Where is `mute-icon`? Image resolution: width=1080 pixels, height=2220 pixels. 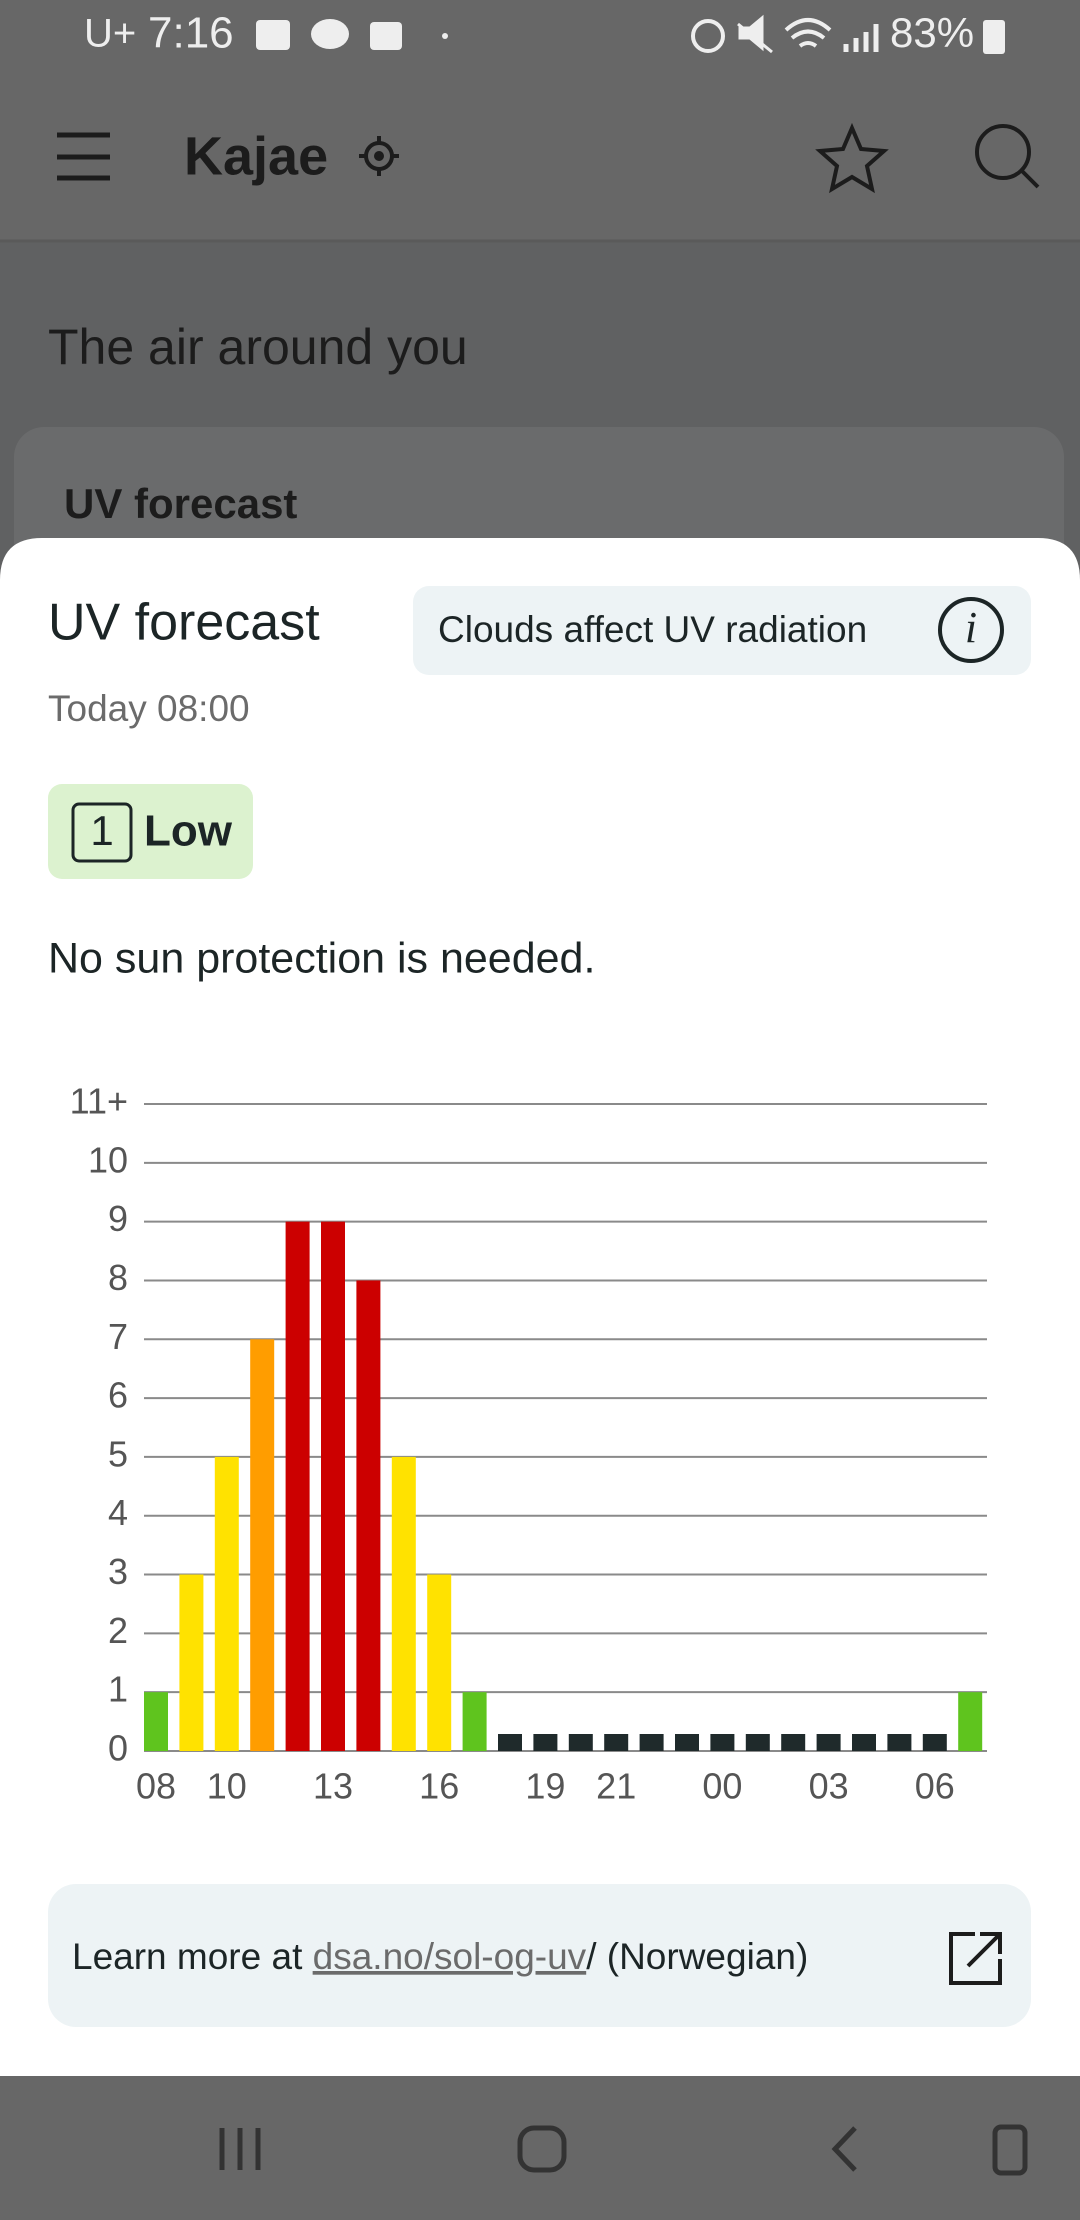
mute-icon is located at coordinates (755, 34).